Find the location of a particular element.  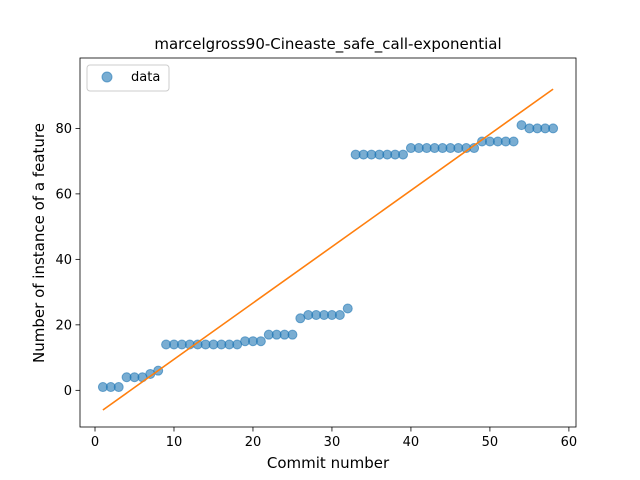

x-axis-label: Commit number is located at coordinates (328, 463).